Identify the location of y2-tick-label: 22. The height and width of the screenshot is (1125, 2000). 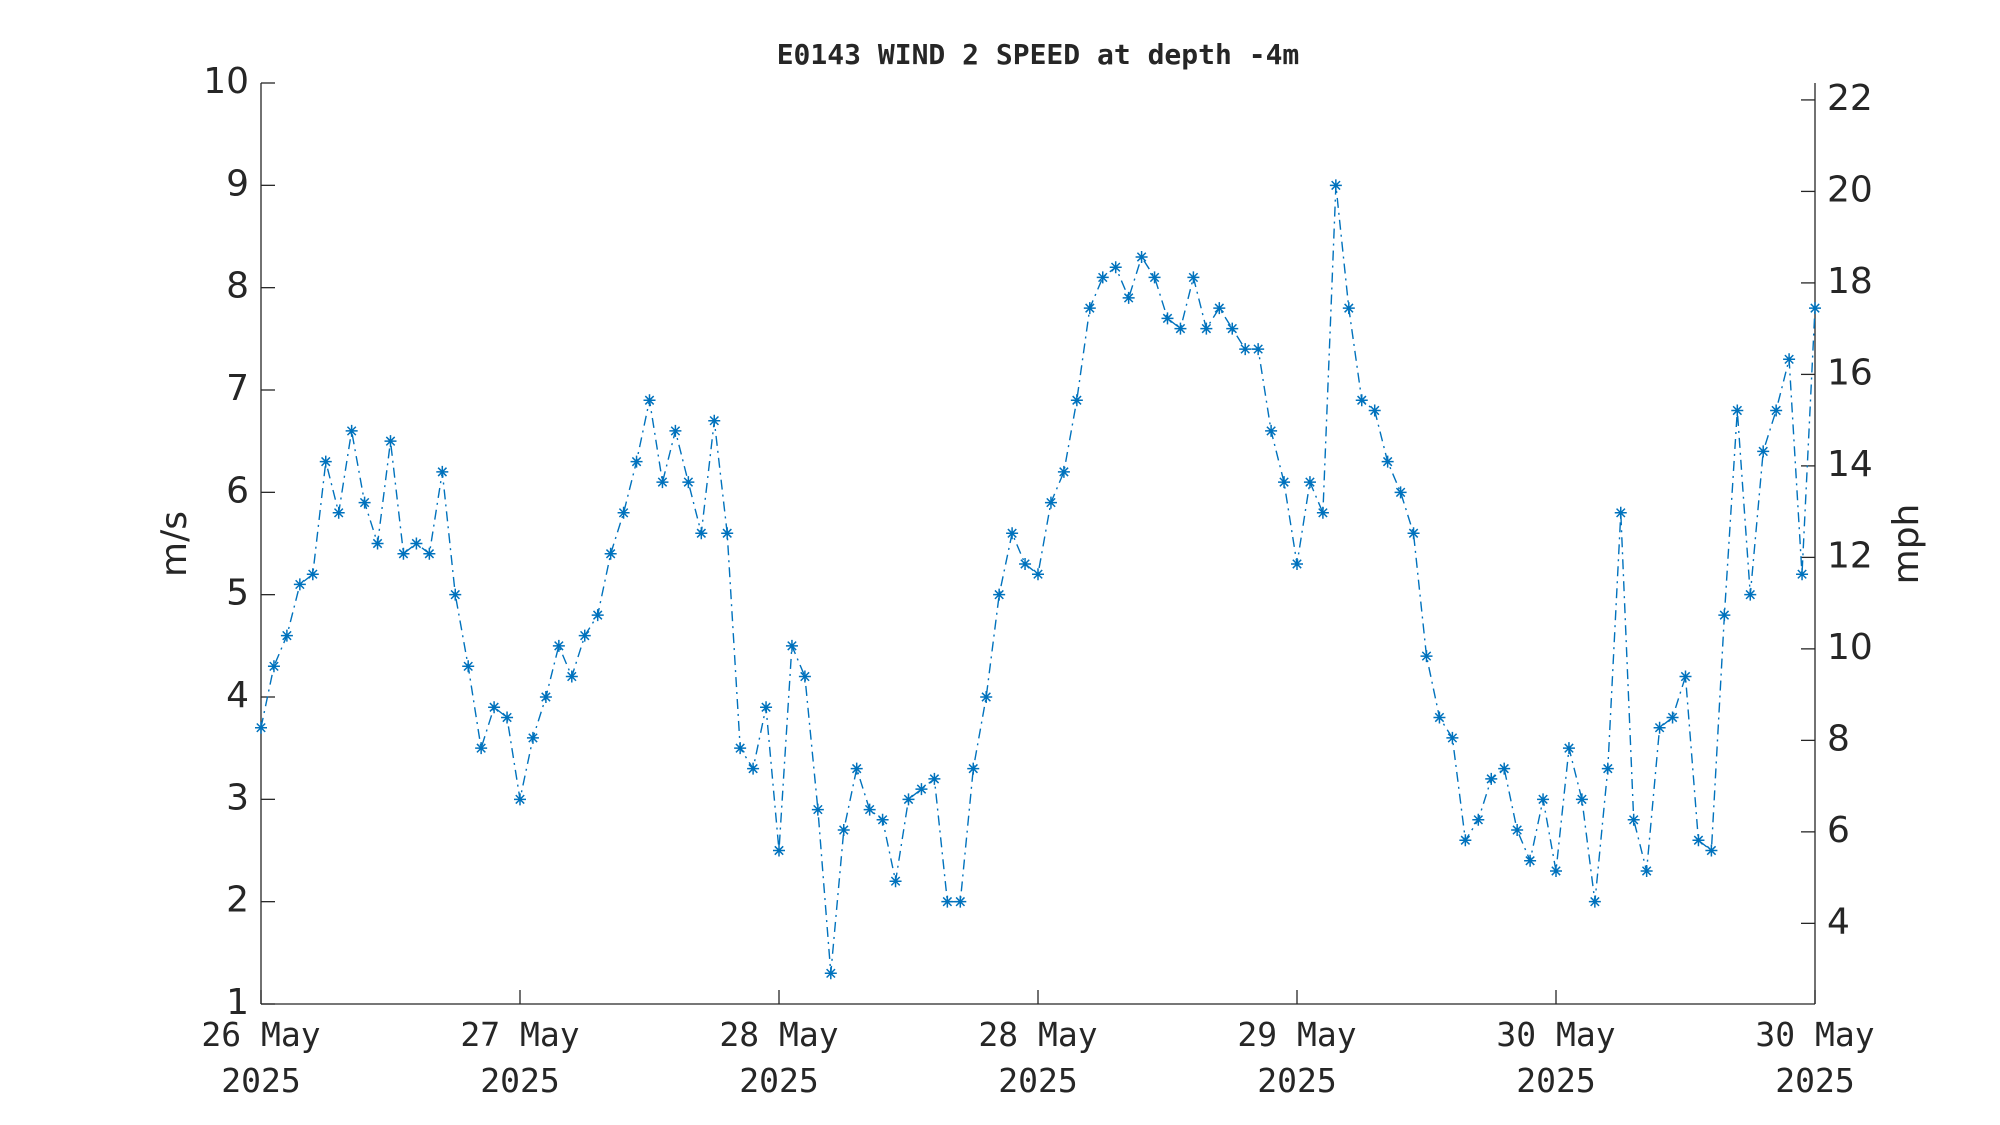
(1850, 98).